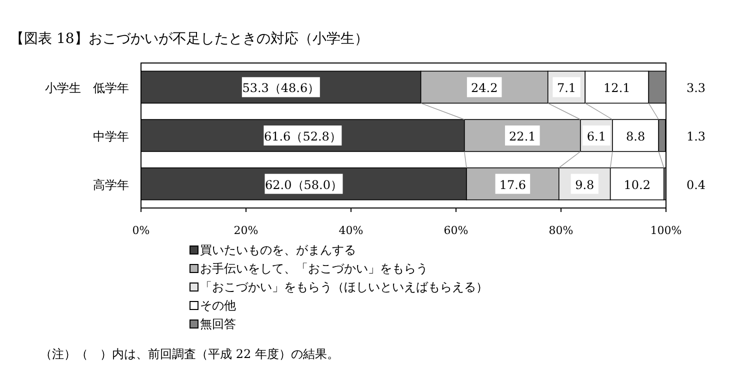  I want to click on y-tick-label: 高学年, so click(111, 185).